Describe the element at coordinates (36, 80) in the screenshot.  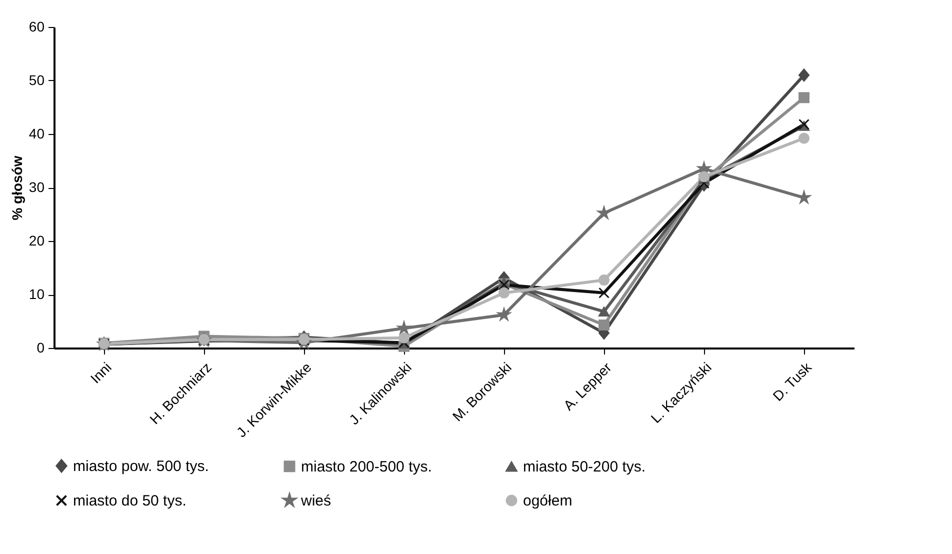
I see `y-tick-label: 50` at that location.